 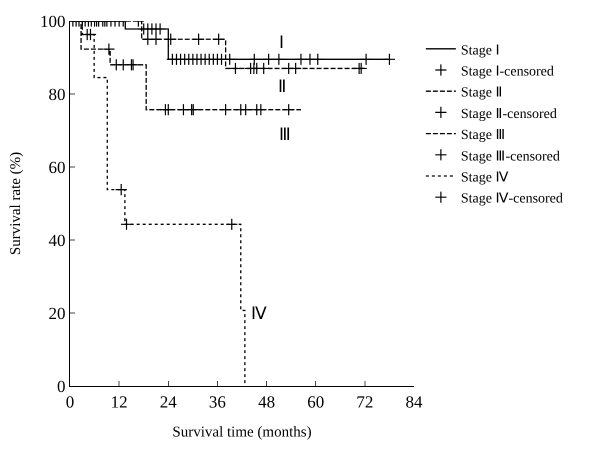 I want to click on y-tick-label: 20, so click(x=57, y=313).